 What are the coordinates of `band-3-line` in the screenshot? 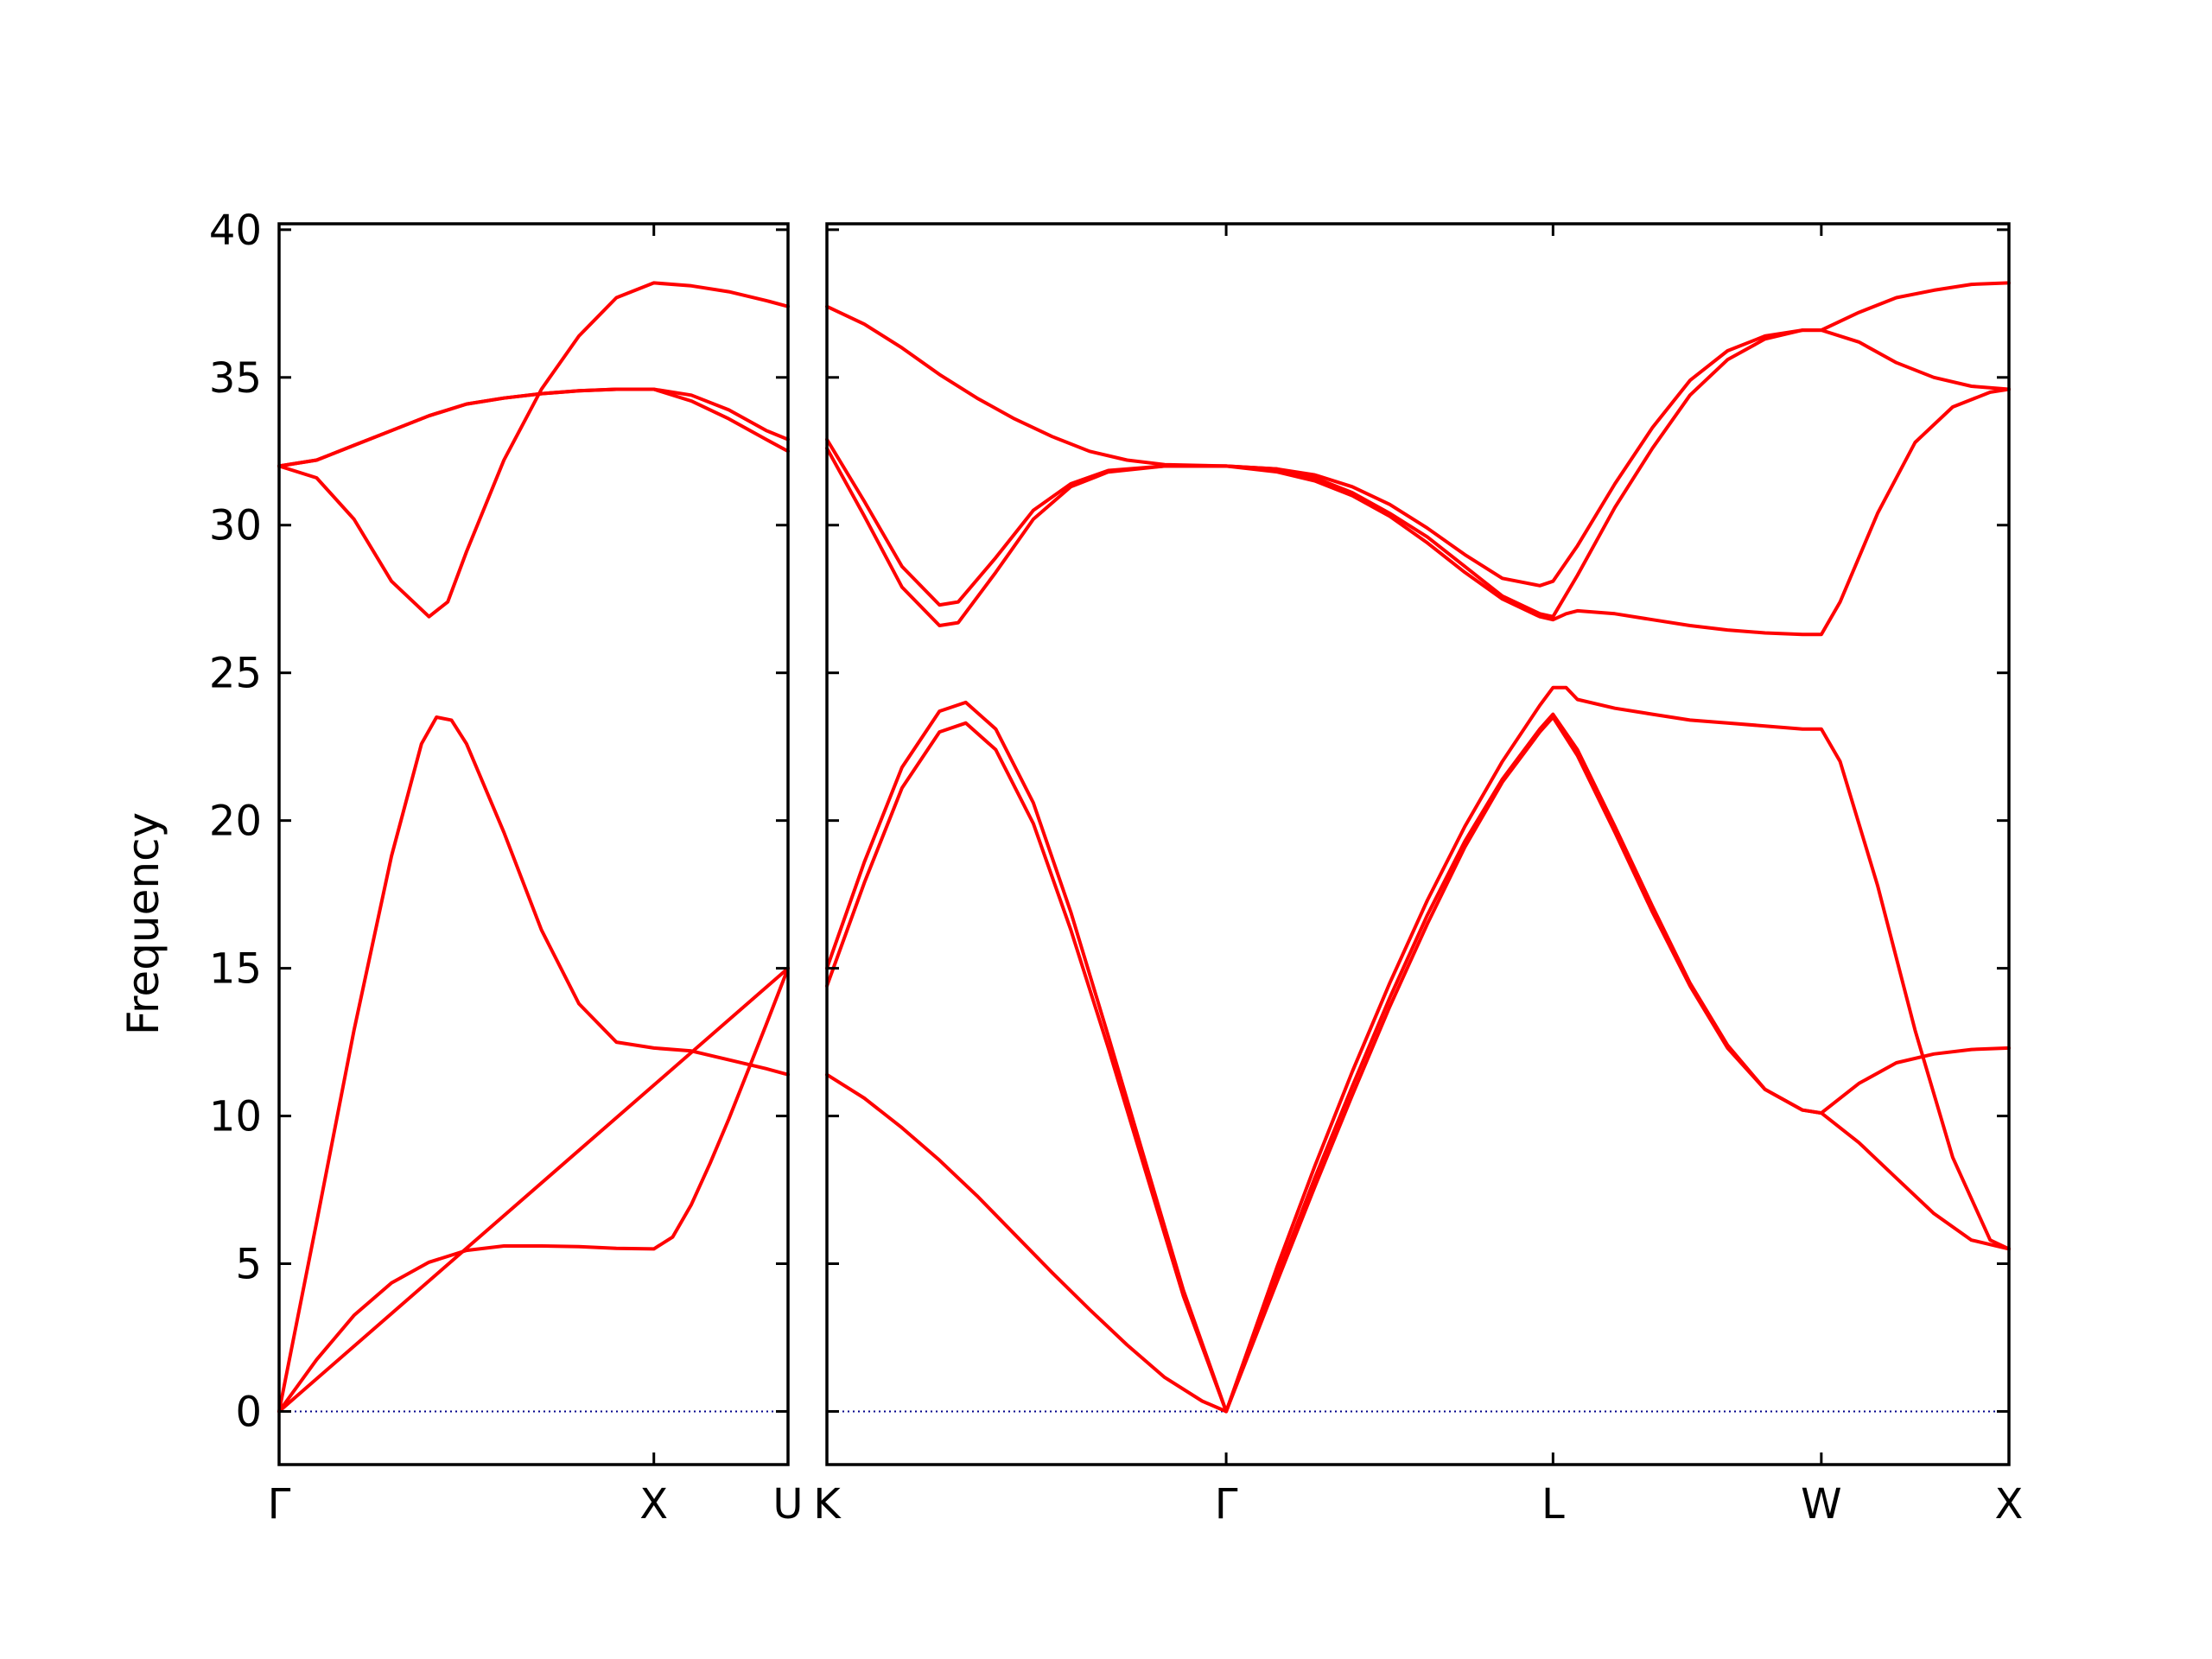 It's located at (533, 1064).